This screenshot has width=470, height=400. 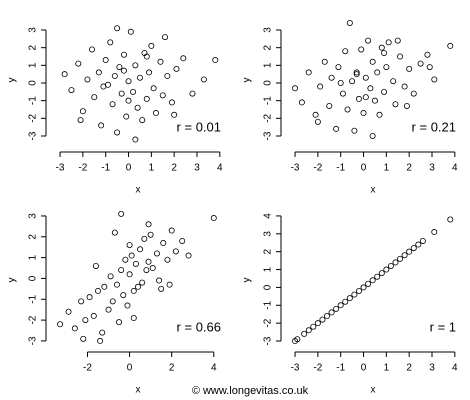 I want to click on x-axis-label: x, so click(x=138, y=390).